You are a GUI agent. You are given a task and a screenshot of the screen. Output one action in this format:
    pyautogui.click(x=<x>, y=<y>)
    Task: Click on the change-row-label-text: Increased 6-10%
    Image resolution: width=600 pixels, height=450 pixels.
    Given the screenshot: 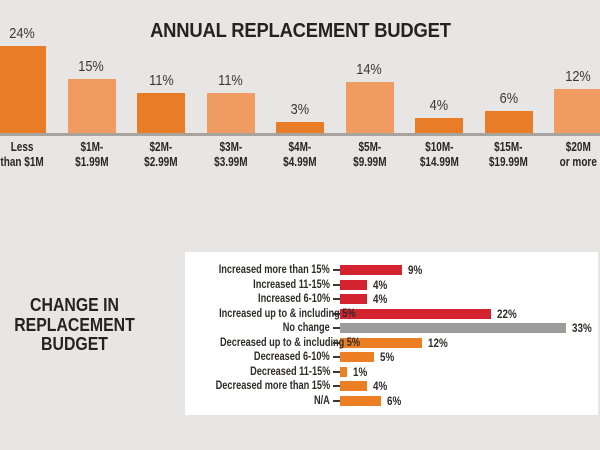 What is the action you would take?
    pyautogui.click(x=293, y=299)
    